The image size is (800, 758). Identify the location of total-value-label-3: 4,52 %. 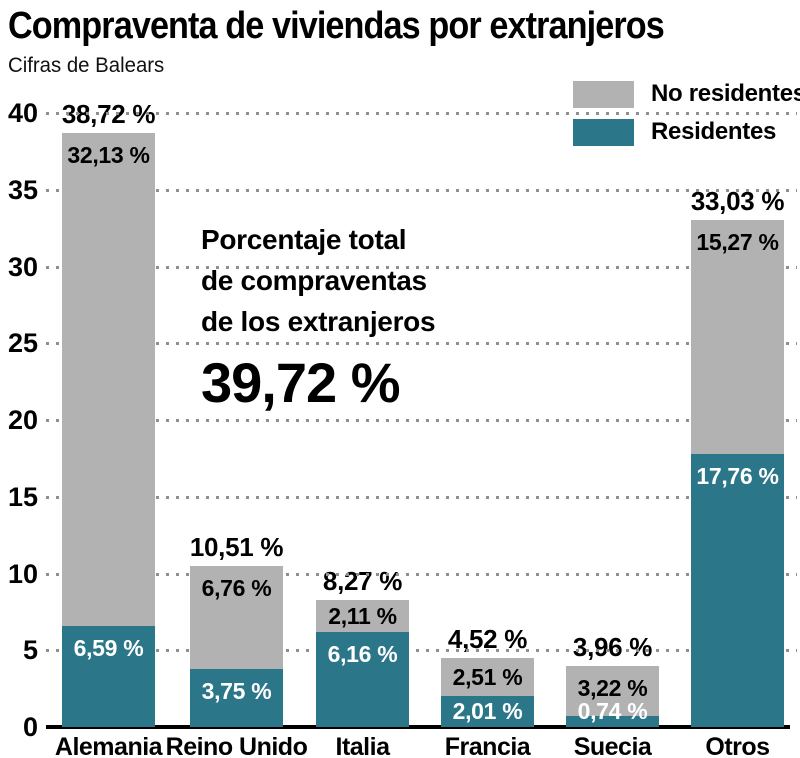
(487, 638).